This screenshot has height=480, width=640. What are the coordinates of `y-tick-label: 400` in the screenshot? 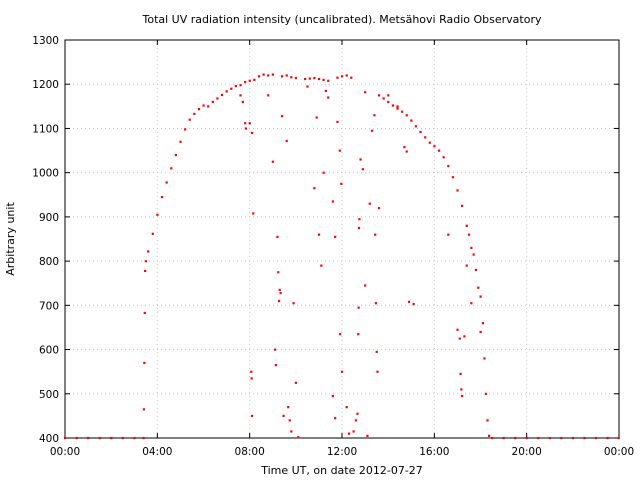 It's located at (49, 439).